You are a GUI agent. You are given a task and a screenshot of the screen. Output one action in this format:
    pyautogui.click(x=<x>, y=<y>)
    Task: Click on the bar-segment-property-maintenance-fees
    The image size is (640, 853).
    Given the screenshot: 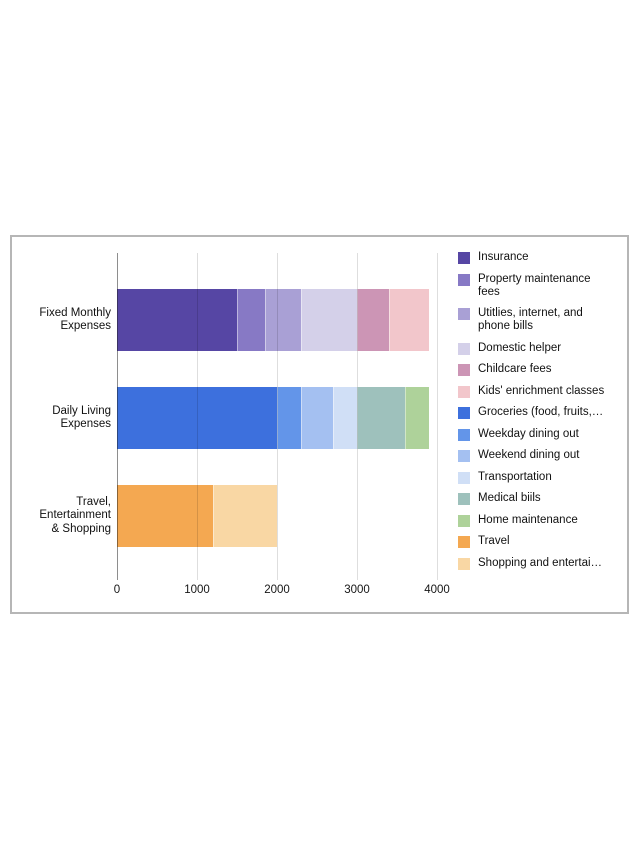 What is the action you would take?
    pyautogui.click(x=251, y=320)
    